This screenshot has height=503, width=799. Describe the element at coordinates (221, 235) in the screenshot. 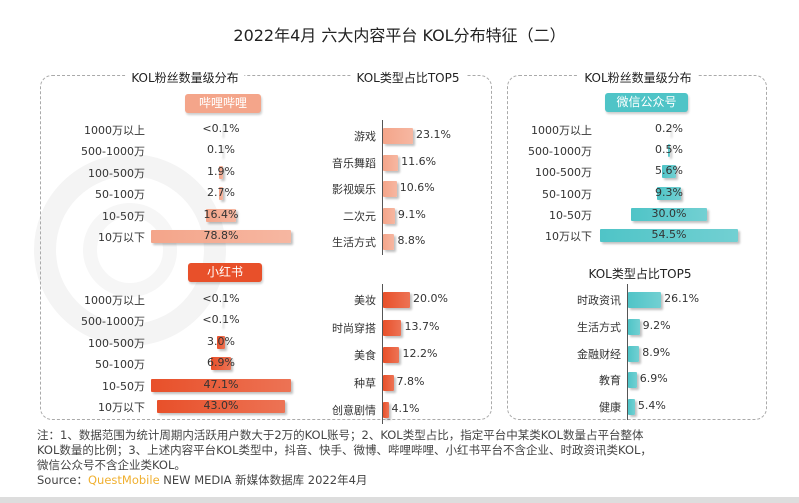

I see `data-label: 78.8%` at that location.